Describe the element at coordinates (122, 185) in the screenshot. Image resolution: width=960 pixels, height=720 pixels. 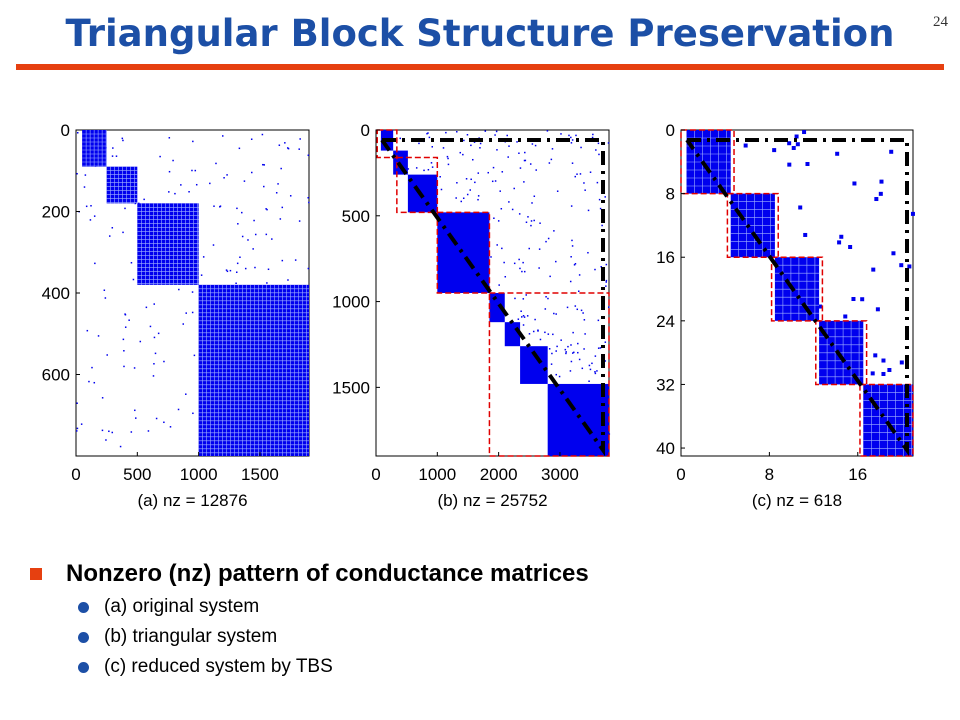
I see `dense-block` at that location.